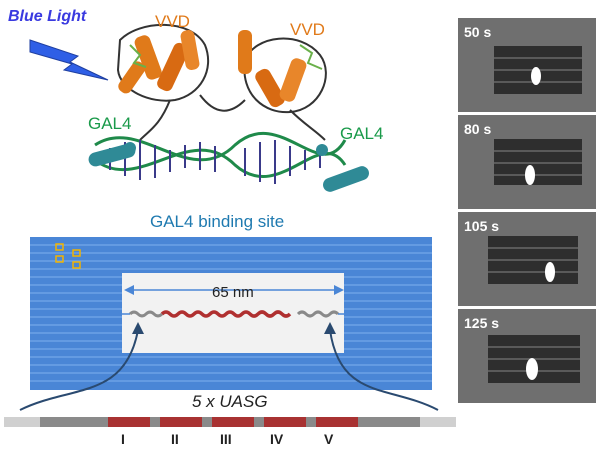 This screenshot has height=450, width=600. What do you see at coordinates (69, 60) in the screenshot?
I see `lightning-icon` at bounding box center [69, 60].